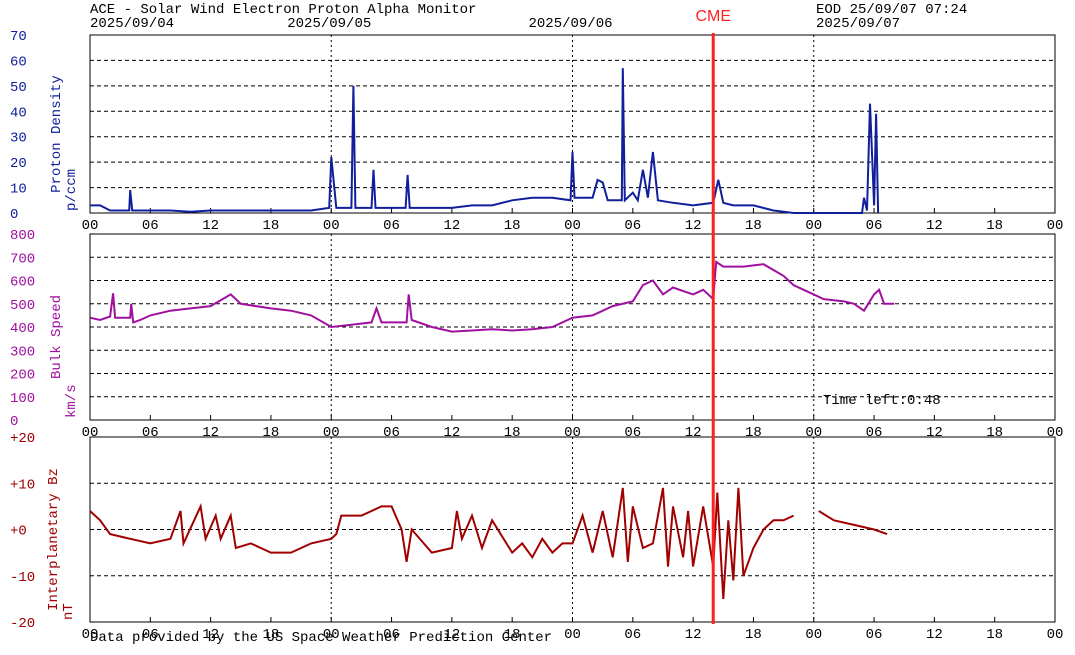  What do you see at coordinates (72, 190) in the screenshot?
I see `y-axis-unit: p/ccm` at bounding box center [72, 190].